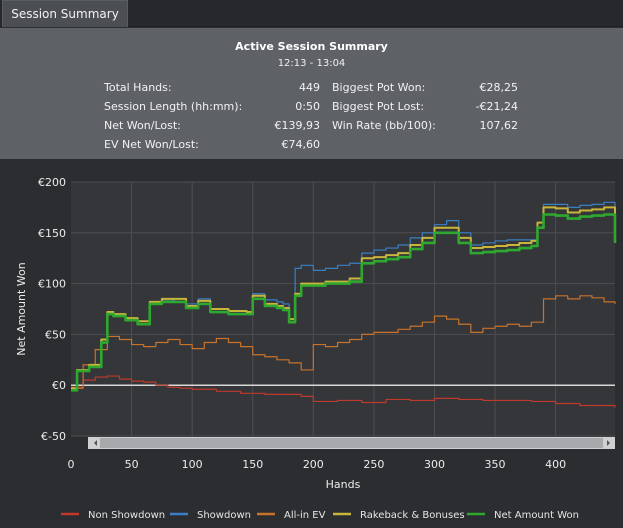 The image size is (623, 528). I want to click on y-tick-label: €100, so click(52, 284).